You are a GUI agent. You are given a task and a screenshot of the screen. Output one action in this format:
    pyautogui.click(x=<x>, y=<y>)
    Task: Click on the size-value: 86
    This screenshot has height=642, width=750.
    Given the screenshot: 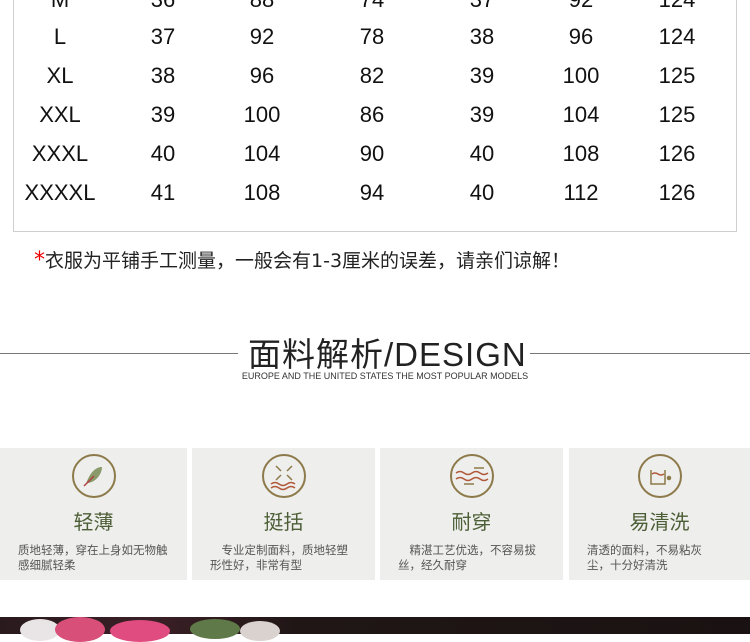 What is the action you would take?
    pyautogui.click(x=372, y=114)
    